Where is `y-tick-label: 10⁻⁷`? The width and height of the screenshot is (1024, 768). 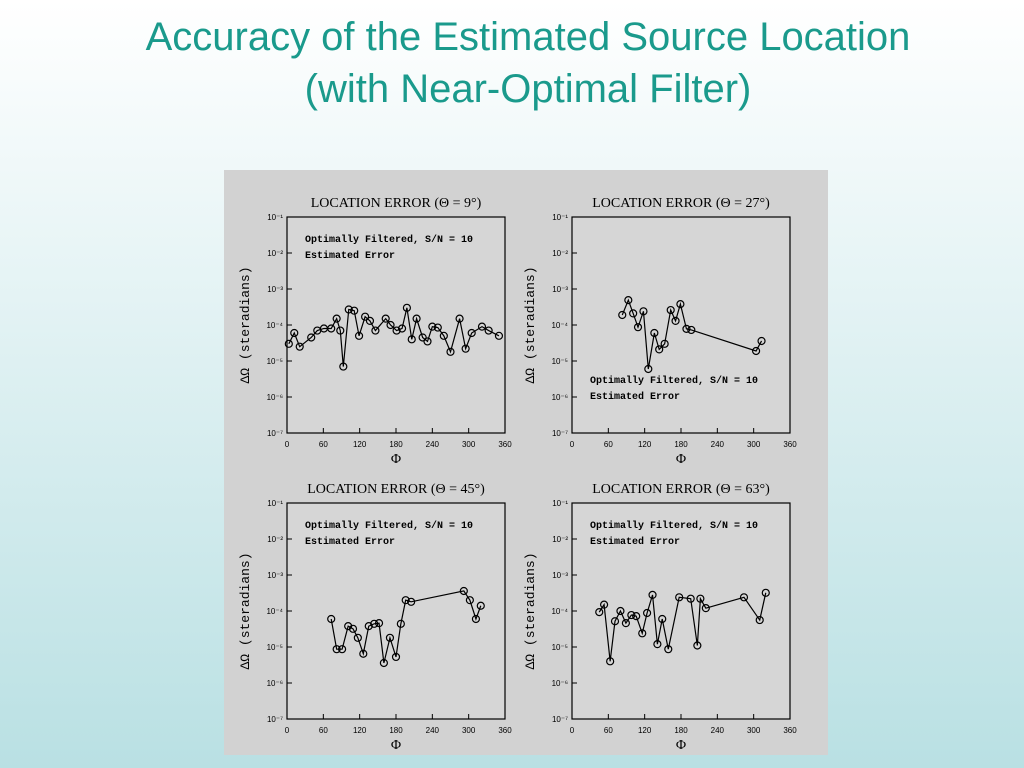
y-tick-label: 10⁻⁷ is located at coordinates (560, 719).